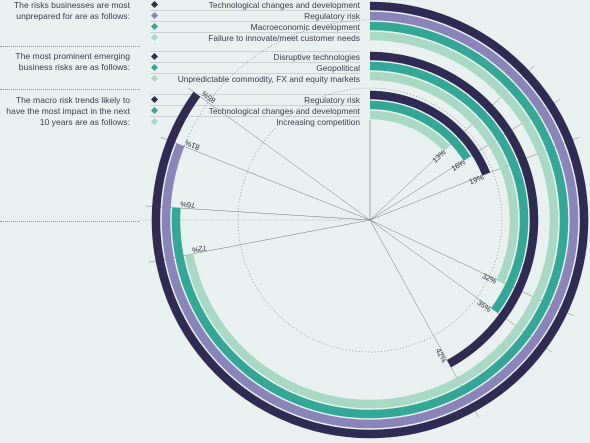 The height and width of the screenshot is (443, 590). I want to click on data-label: 32%, so click(490, 278).